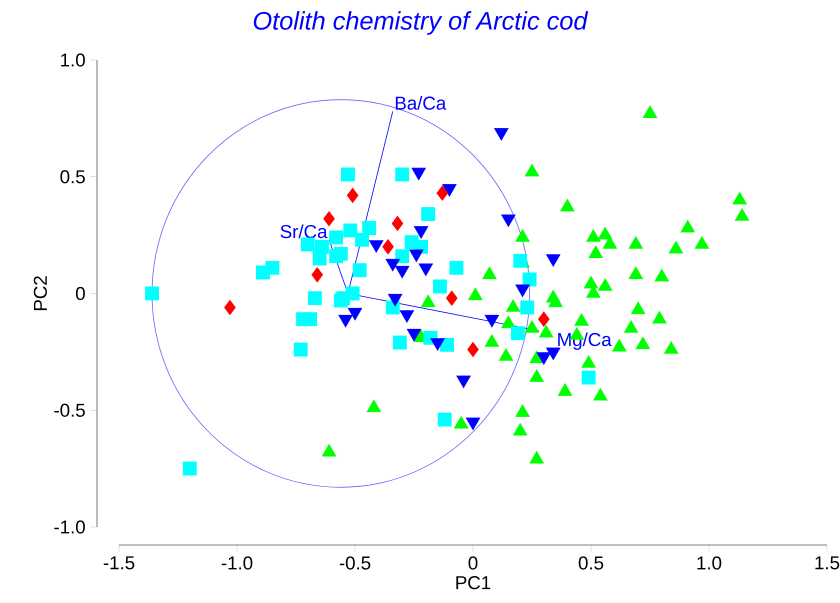 The image size is (840, 603). I want to click on y-tick-label: -1.0, so click(69, 527).